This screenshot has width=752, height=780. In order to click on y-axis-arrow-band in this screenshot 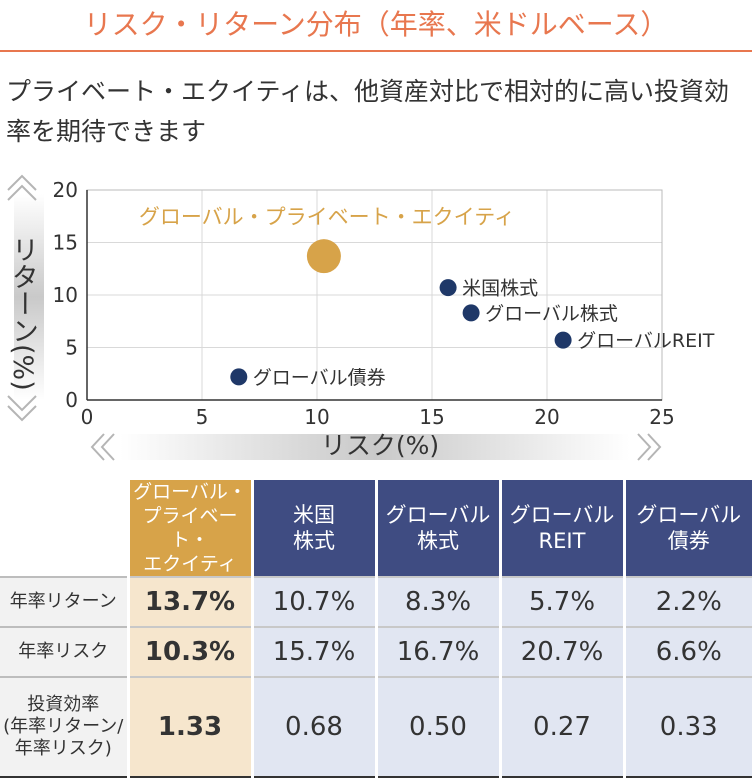, I will do `click(29, 297)`.